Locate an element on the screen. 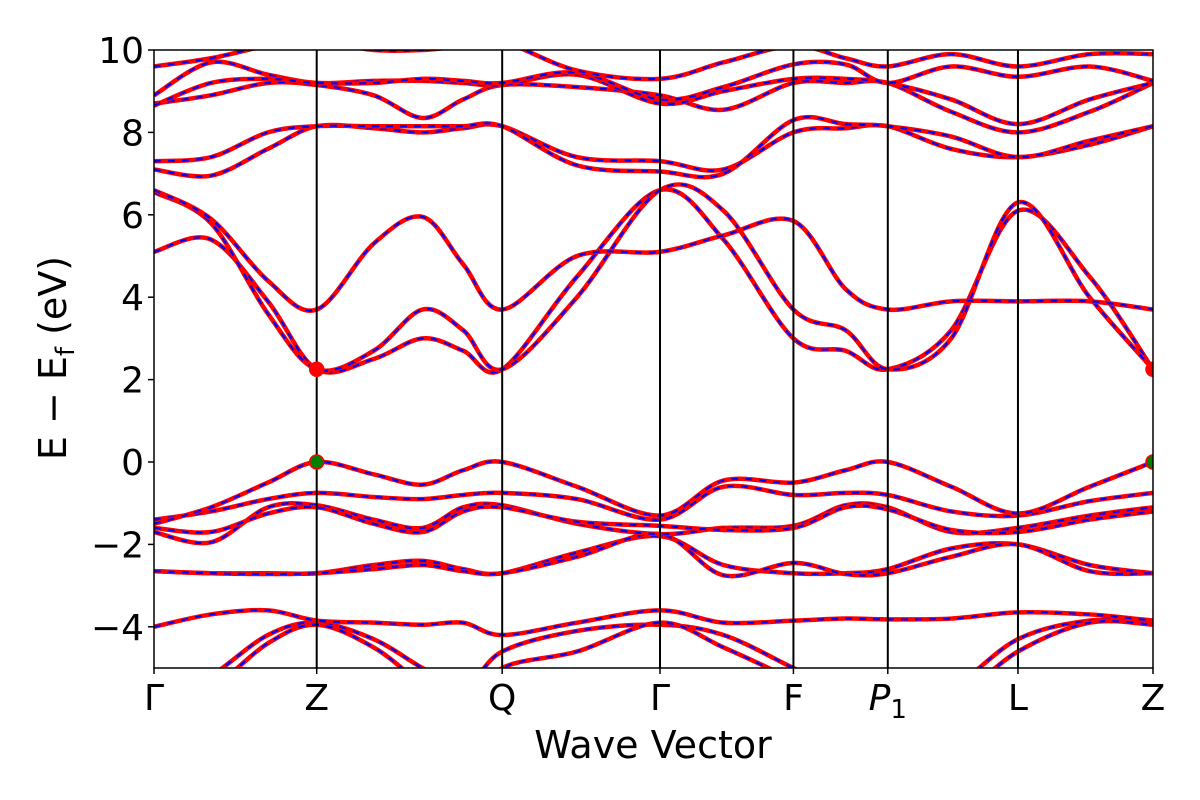 The height and width of the screenshot is (800, 1200). y-tick-label: 10 is located at coordinates (121, 51).